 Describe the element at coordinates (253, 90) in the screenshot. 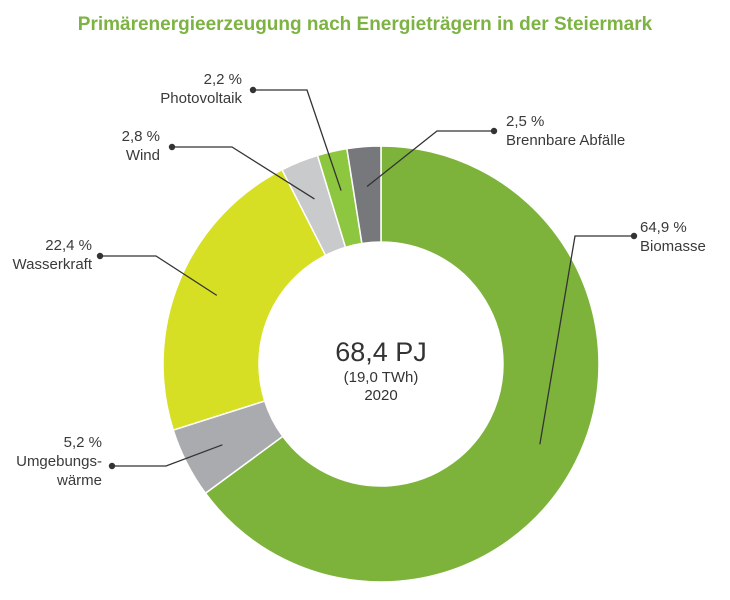

I see `leader-dot-photovoltaik` at that location.